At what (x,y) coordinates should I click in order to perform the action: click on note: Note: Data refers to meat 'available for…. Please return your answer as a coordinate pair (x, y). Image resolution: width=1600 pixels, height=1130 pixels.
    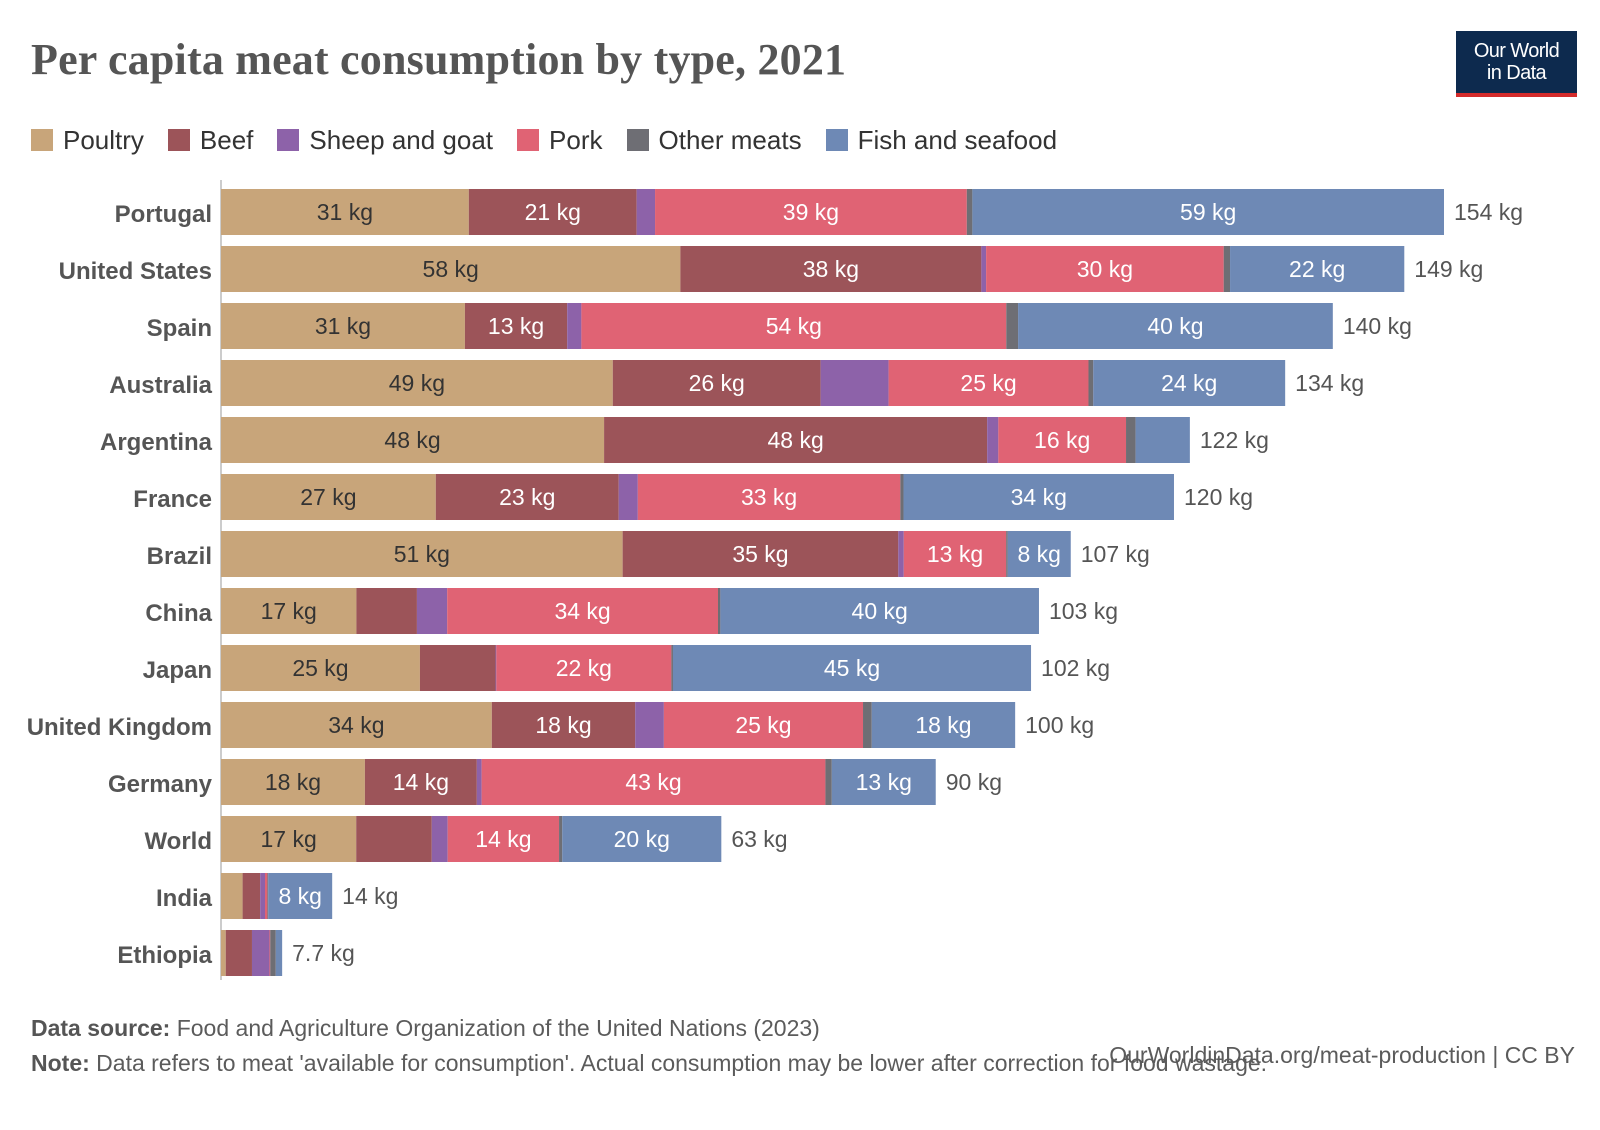
    Looking at the image, I should click on (649, 1063).